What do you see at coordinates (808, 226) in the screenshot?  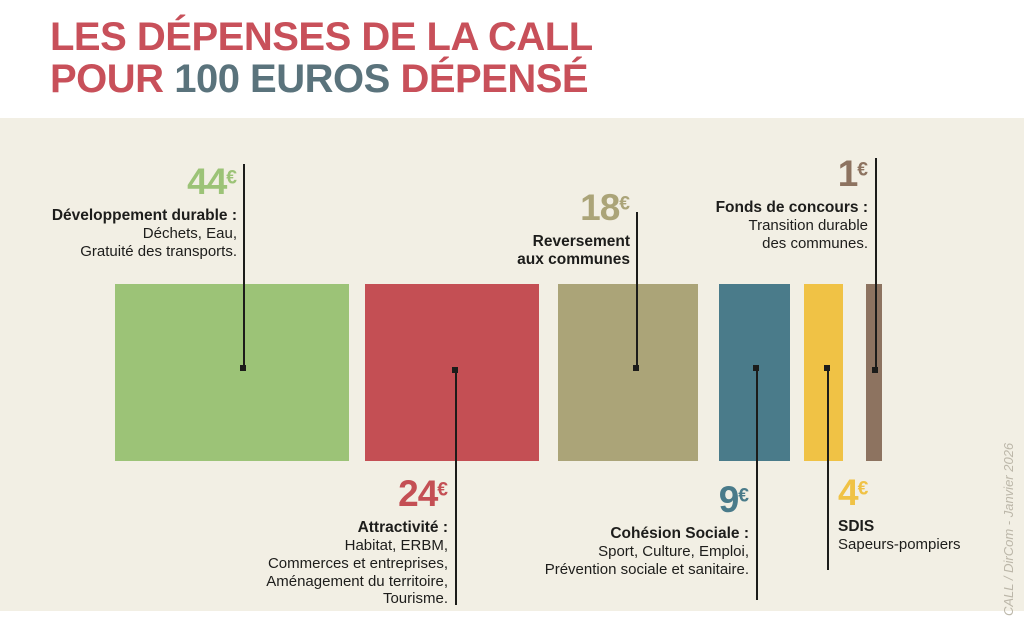 I see `label-detail: Transition durable` at bounding box center [808, 226].